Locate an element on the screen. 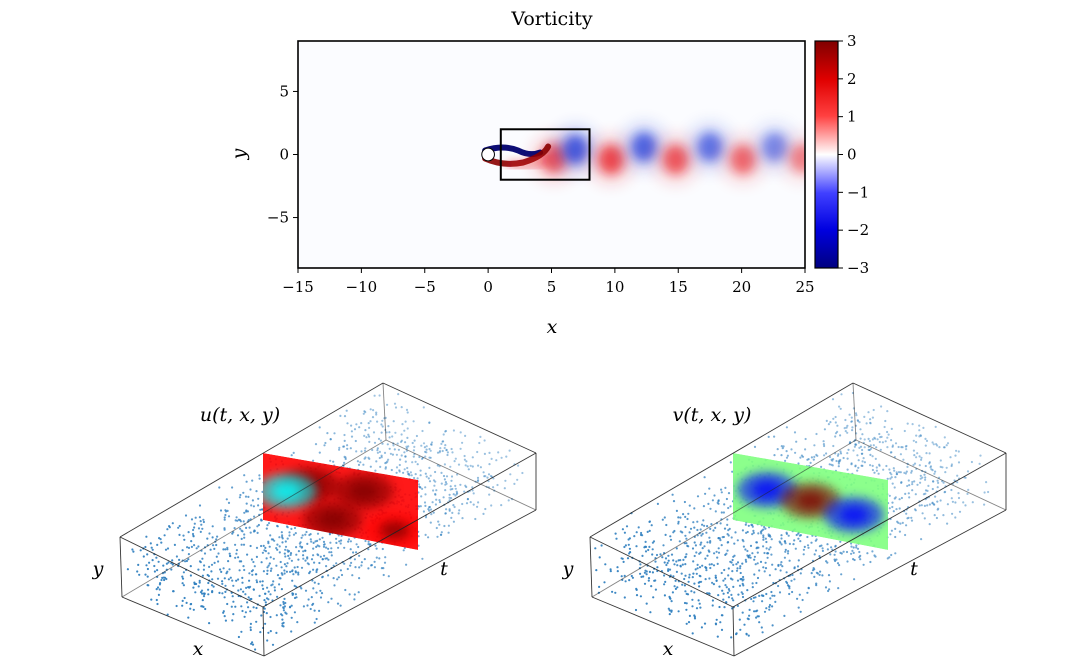  x-tick-label: 0 is located at coordinates (488, 287).